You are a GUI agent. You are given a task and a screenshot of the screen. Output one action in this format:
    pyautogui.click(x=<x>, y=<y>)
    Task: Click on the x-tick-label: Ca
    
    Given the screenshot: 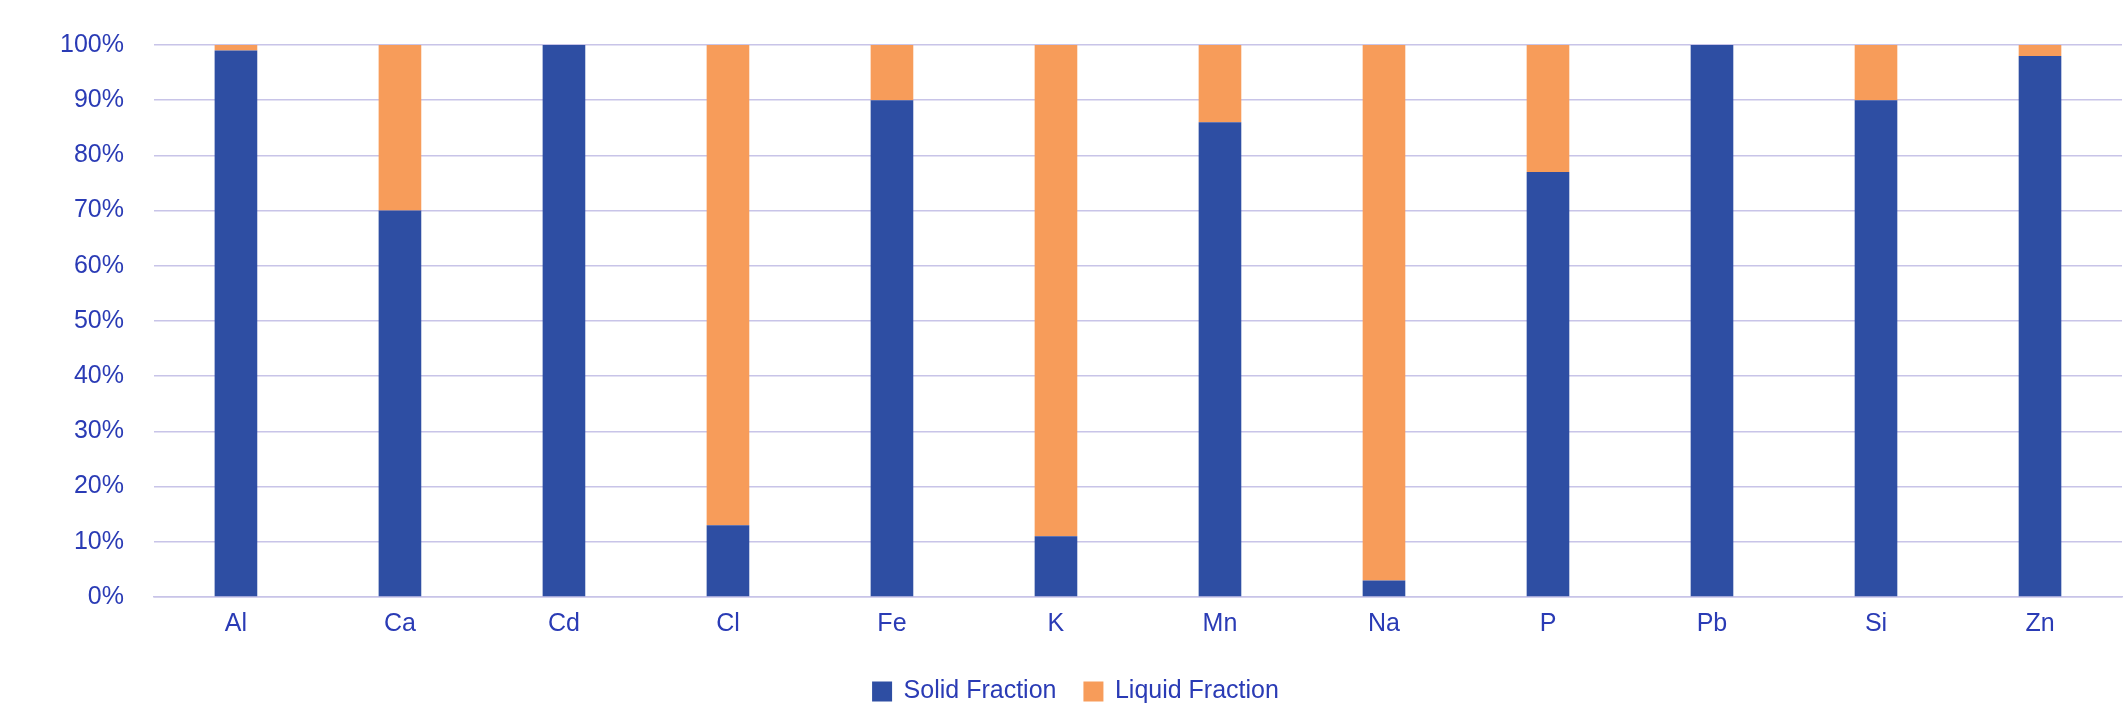 What is the action you would take?
    pyautogui.click(x=400, y=621)
    